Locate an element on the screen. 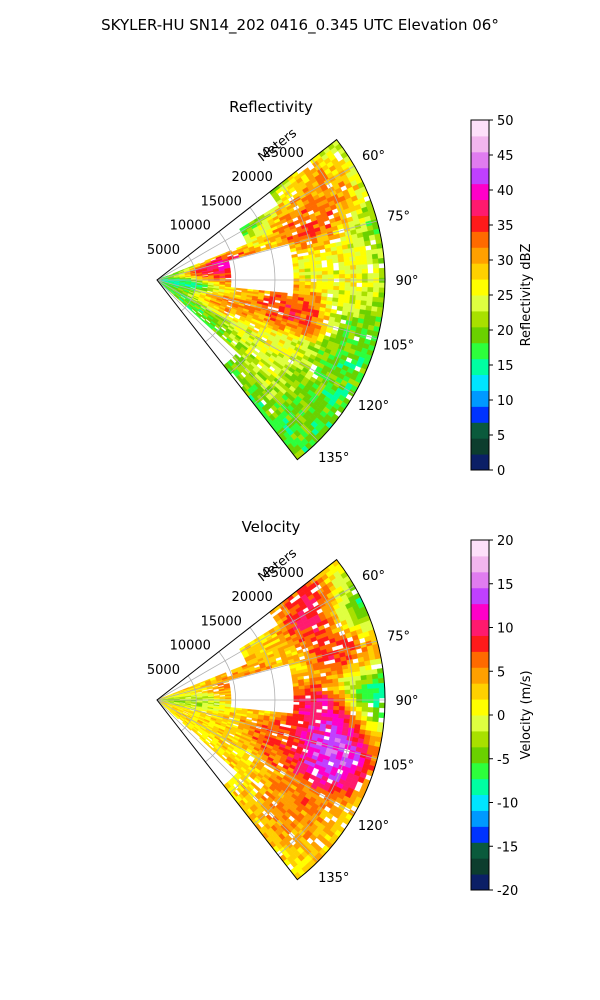  colorbar-tick-label: 35 is located at coordinates (505, 226).